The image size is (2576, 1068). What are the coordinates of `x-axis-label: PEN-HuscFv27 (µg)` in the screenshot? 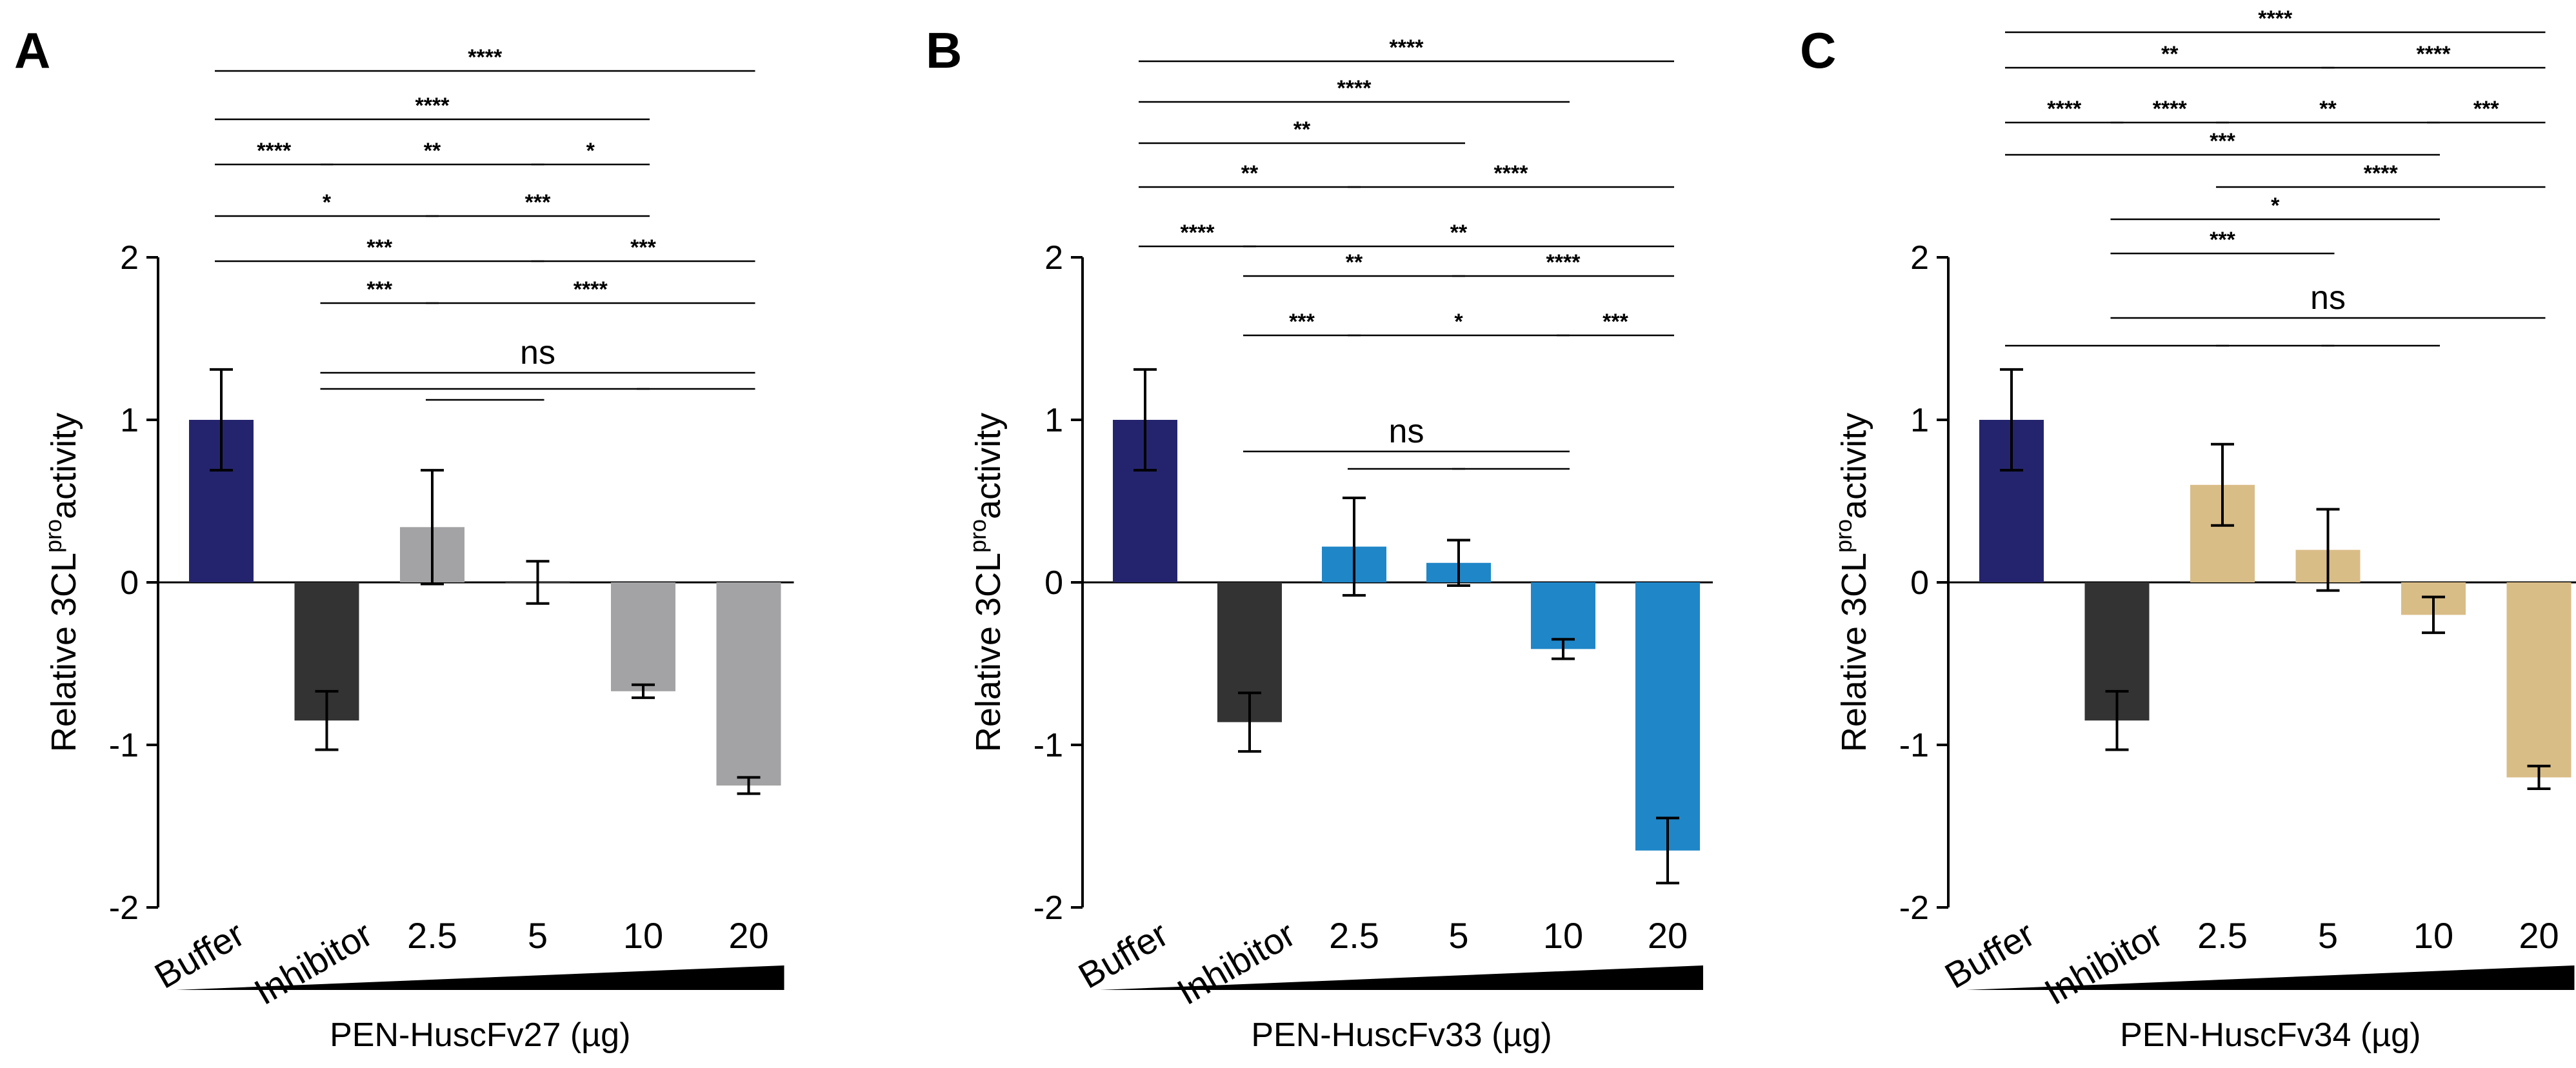 It's located at (480, 1035).